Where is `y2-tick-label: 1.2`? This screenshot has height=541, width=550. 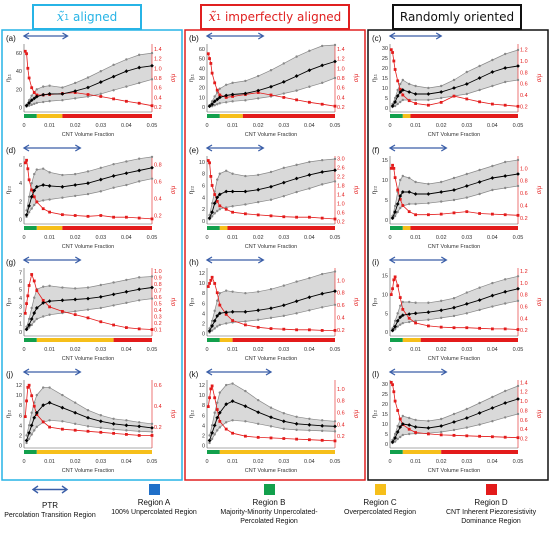
y2-tick-label: 1.2 is located at coordinates (341, 60).